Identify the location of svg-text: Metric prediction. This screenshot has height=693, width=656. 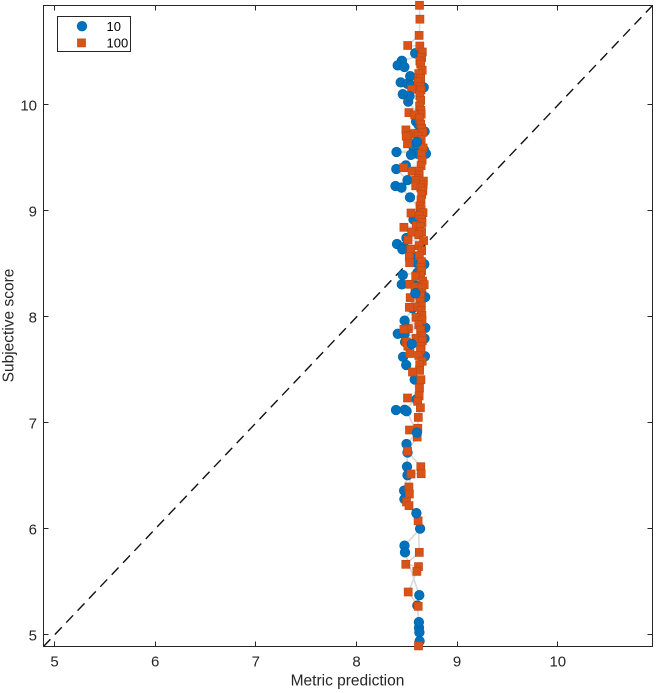
(348, 681).